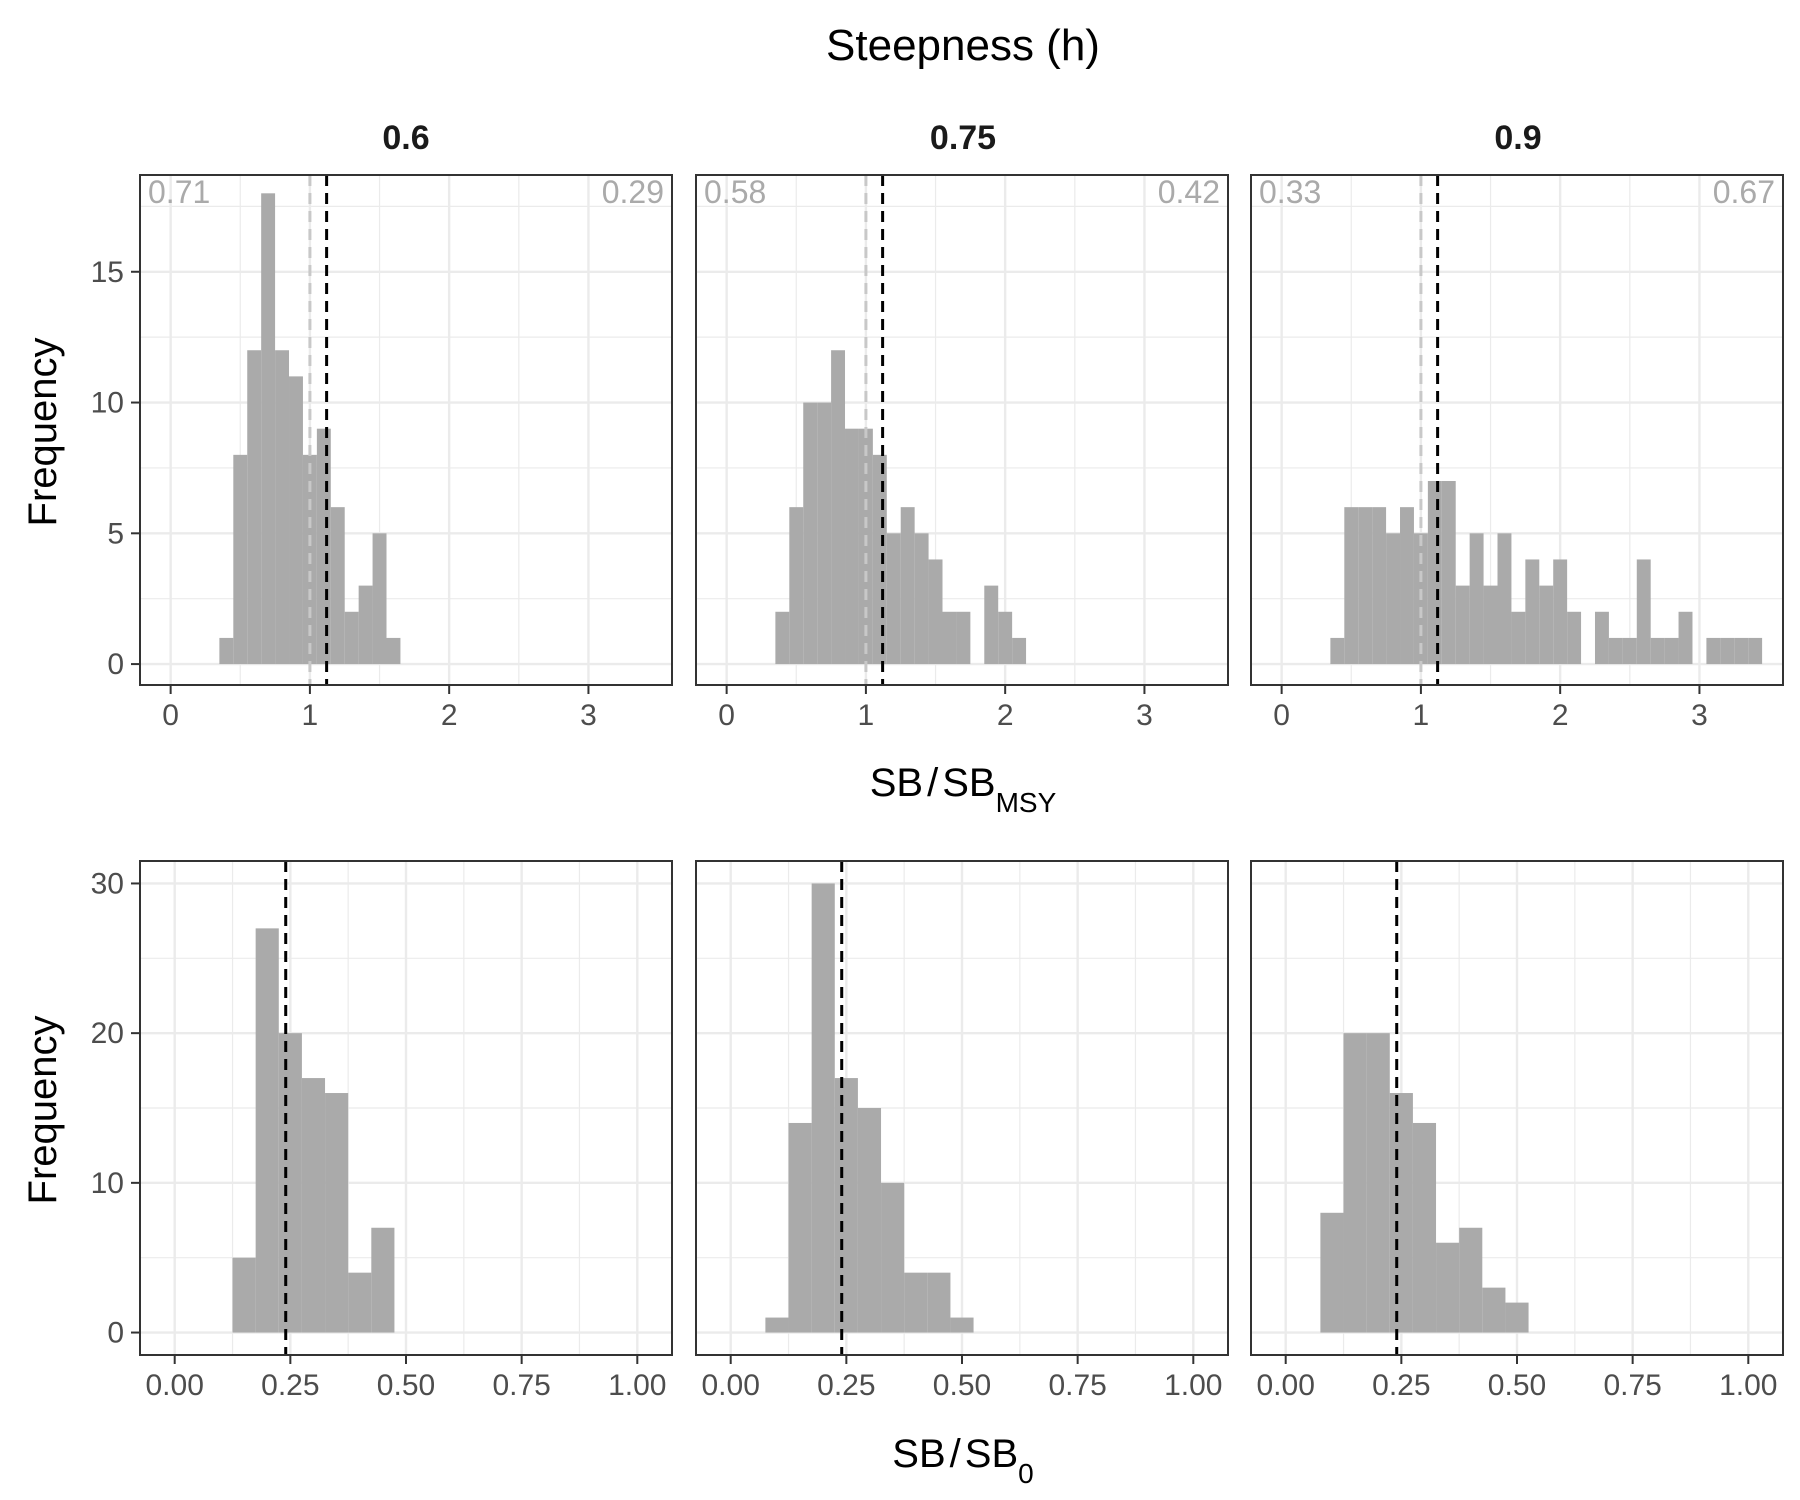 The width and height of the screenshot is (1800, 1500). I want to click on corner-annotation-left: 0.33, so click(1290, 192).